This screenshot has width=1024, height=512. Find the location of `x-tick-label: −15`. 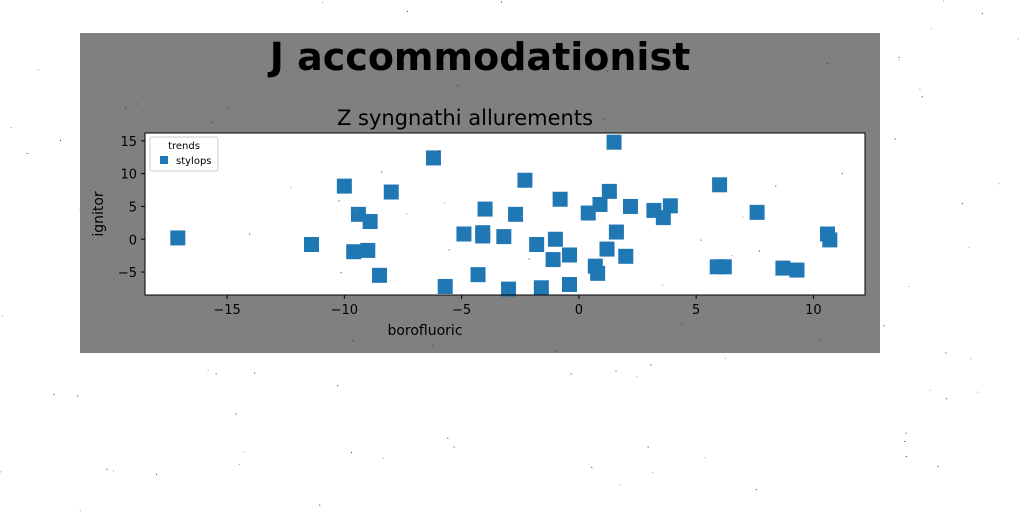

x-tick-label: −15 is located at coordinates (226, 310).